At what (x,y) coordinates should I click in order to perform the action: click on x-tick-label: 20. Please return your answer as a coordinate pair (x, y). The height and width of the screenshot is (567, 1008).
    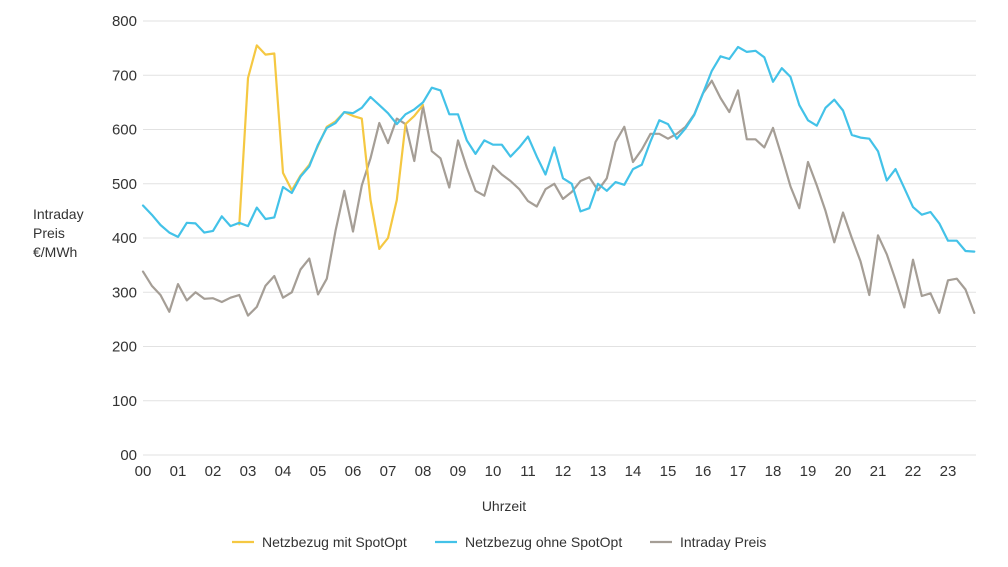
    Looking at the image, I should click on (843, 471).